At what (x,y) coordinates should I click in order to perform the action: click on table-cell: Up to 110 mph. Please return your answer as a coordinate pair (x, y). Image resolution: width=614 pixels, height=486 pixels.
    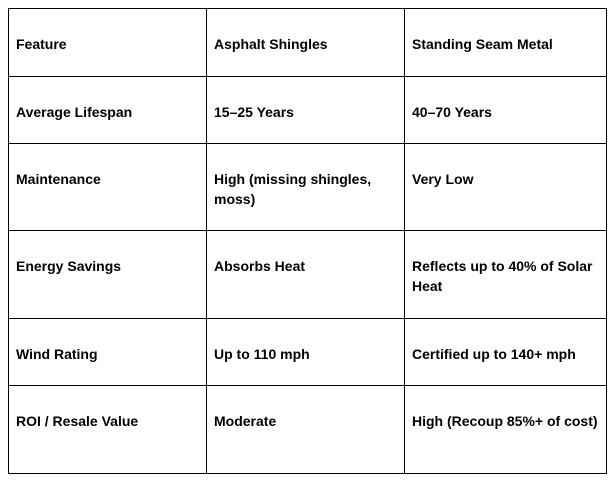
    Looking at the image, I should click on (305, 352).